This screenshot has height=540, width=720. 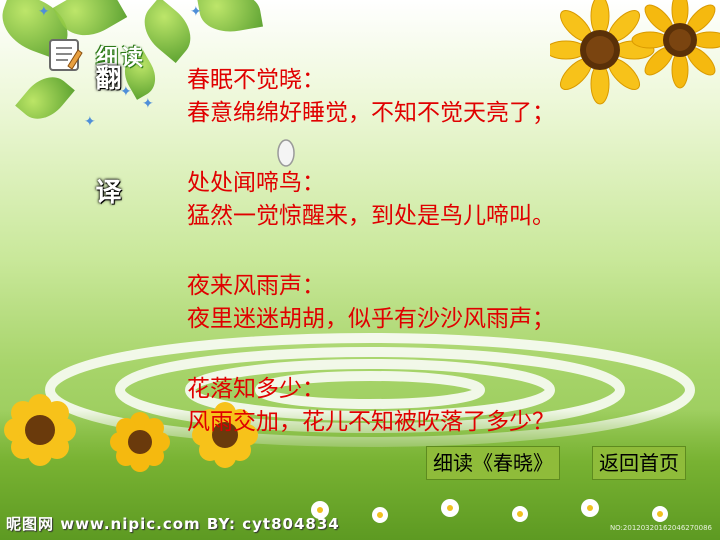 What do you see at coordinates (106, 192) in the screenshot?
I see `side-label-middle: 译` at bounding box center [106, 192].